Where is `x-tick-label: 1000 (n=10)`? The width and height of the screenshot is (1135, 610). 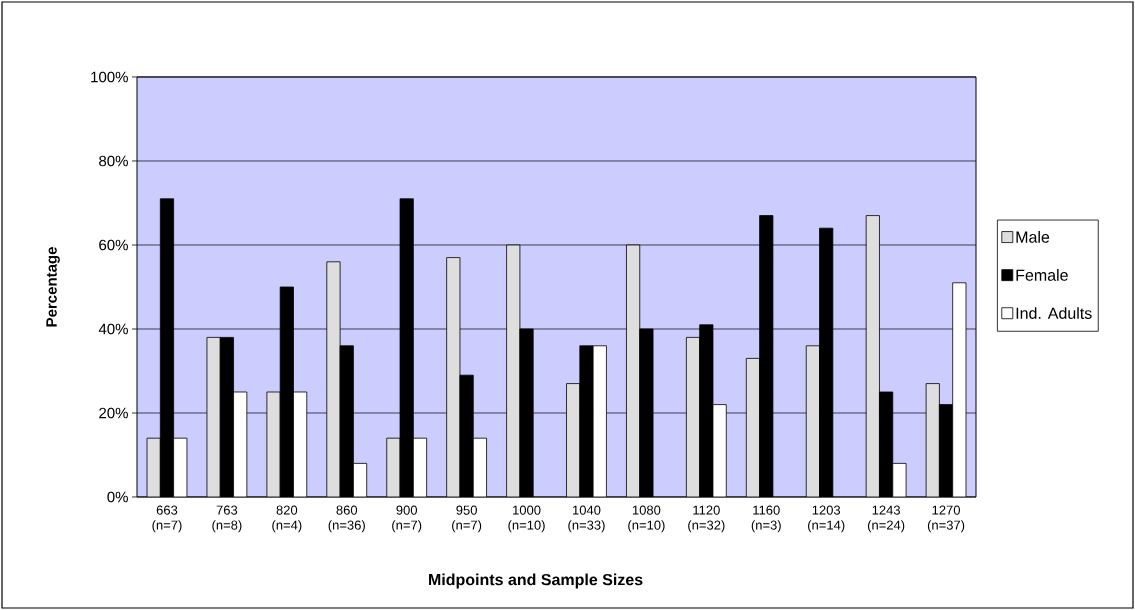
x-tick-label: 1000 (n=10) is located at coordinates (526, 519).